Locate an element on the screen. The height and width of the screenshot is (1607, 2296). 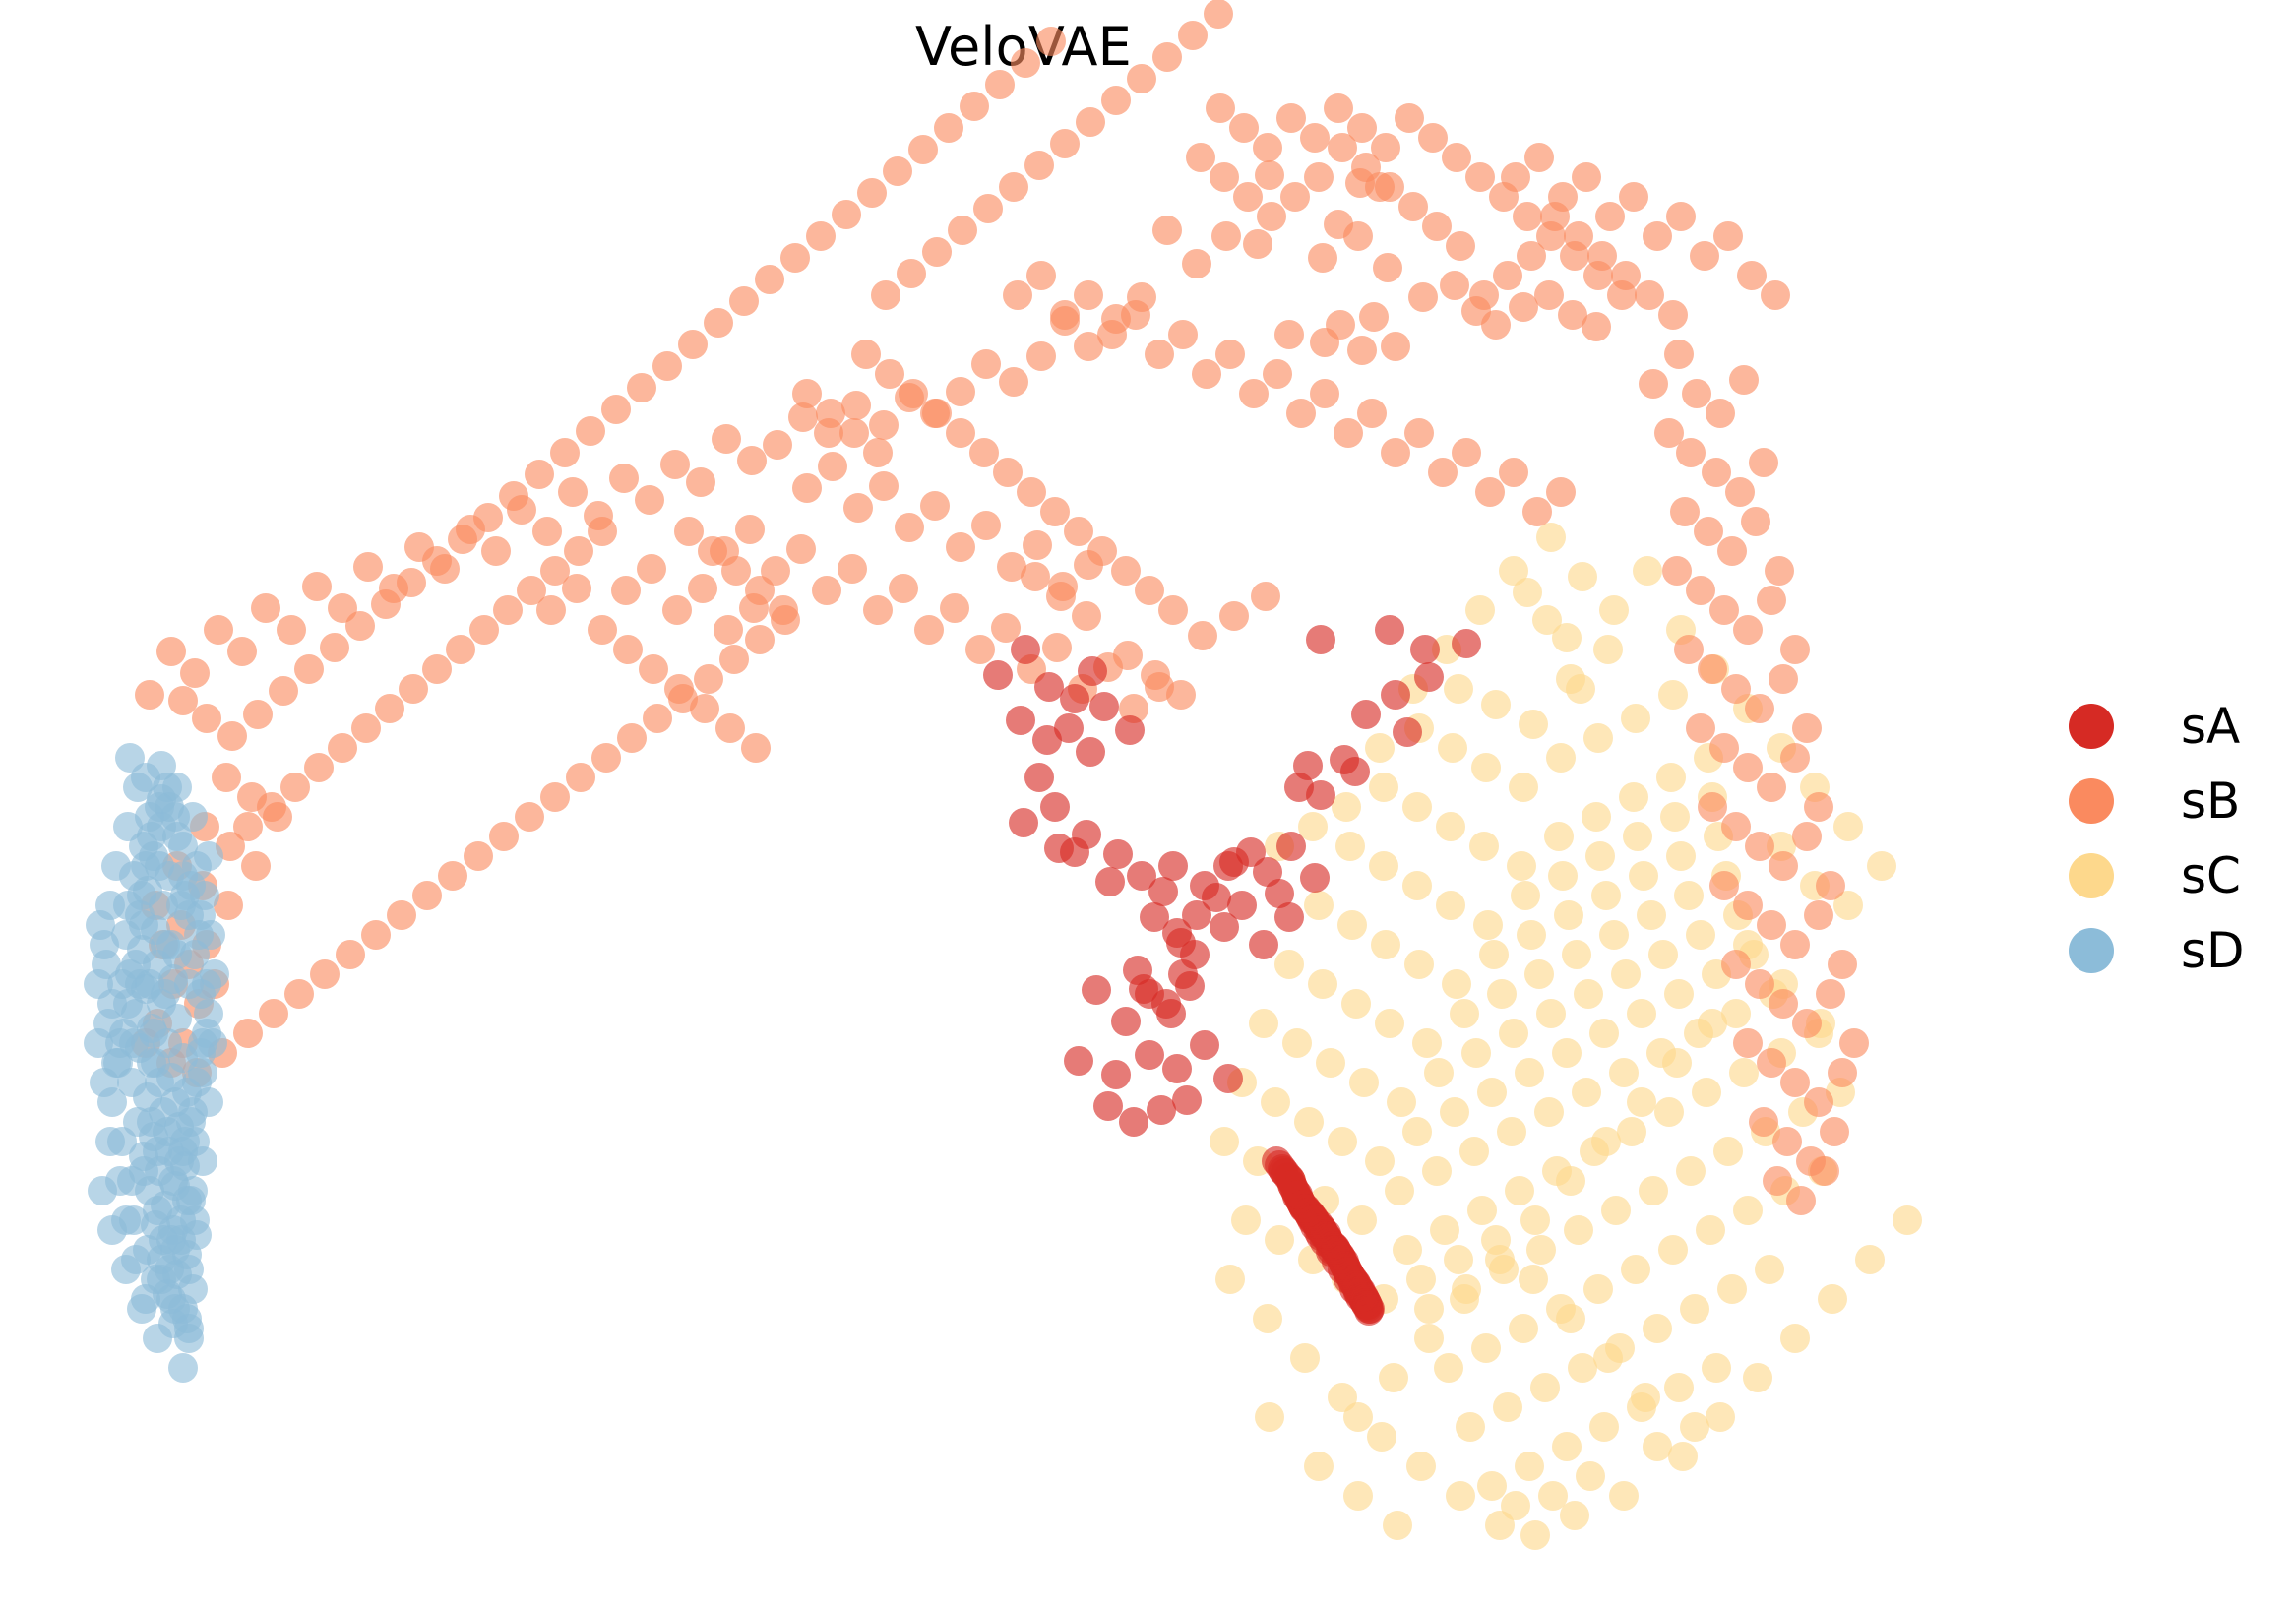
legend-item-sB: sB is located at coordinates (2172, 801).